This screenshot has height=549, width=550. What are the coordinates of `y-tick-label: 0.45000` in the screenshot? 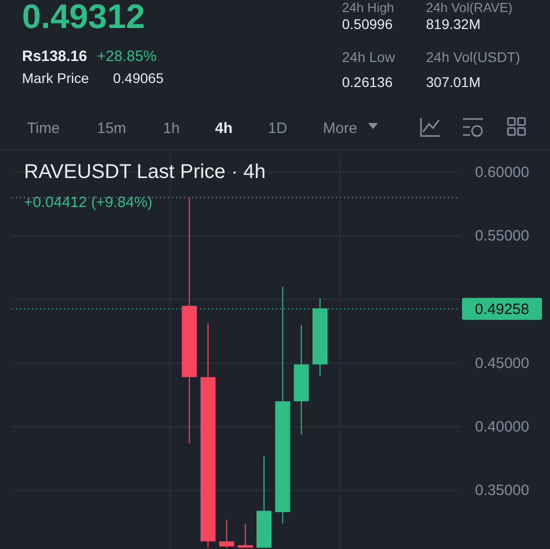 It's located at (502, 363).